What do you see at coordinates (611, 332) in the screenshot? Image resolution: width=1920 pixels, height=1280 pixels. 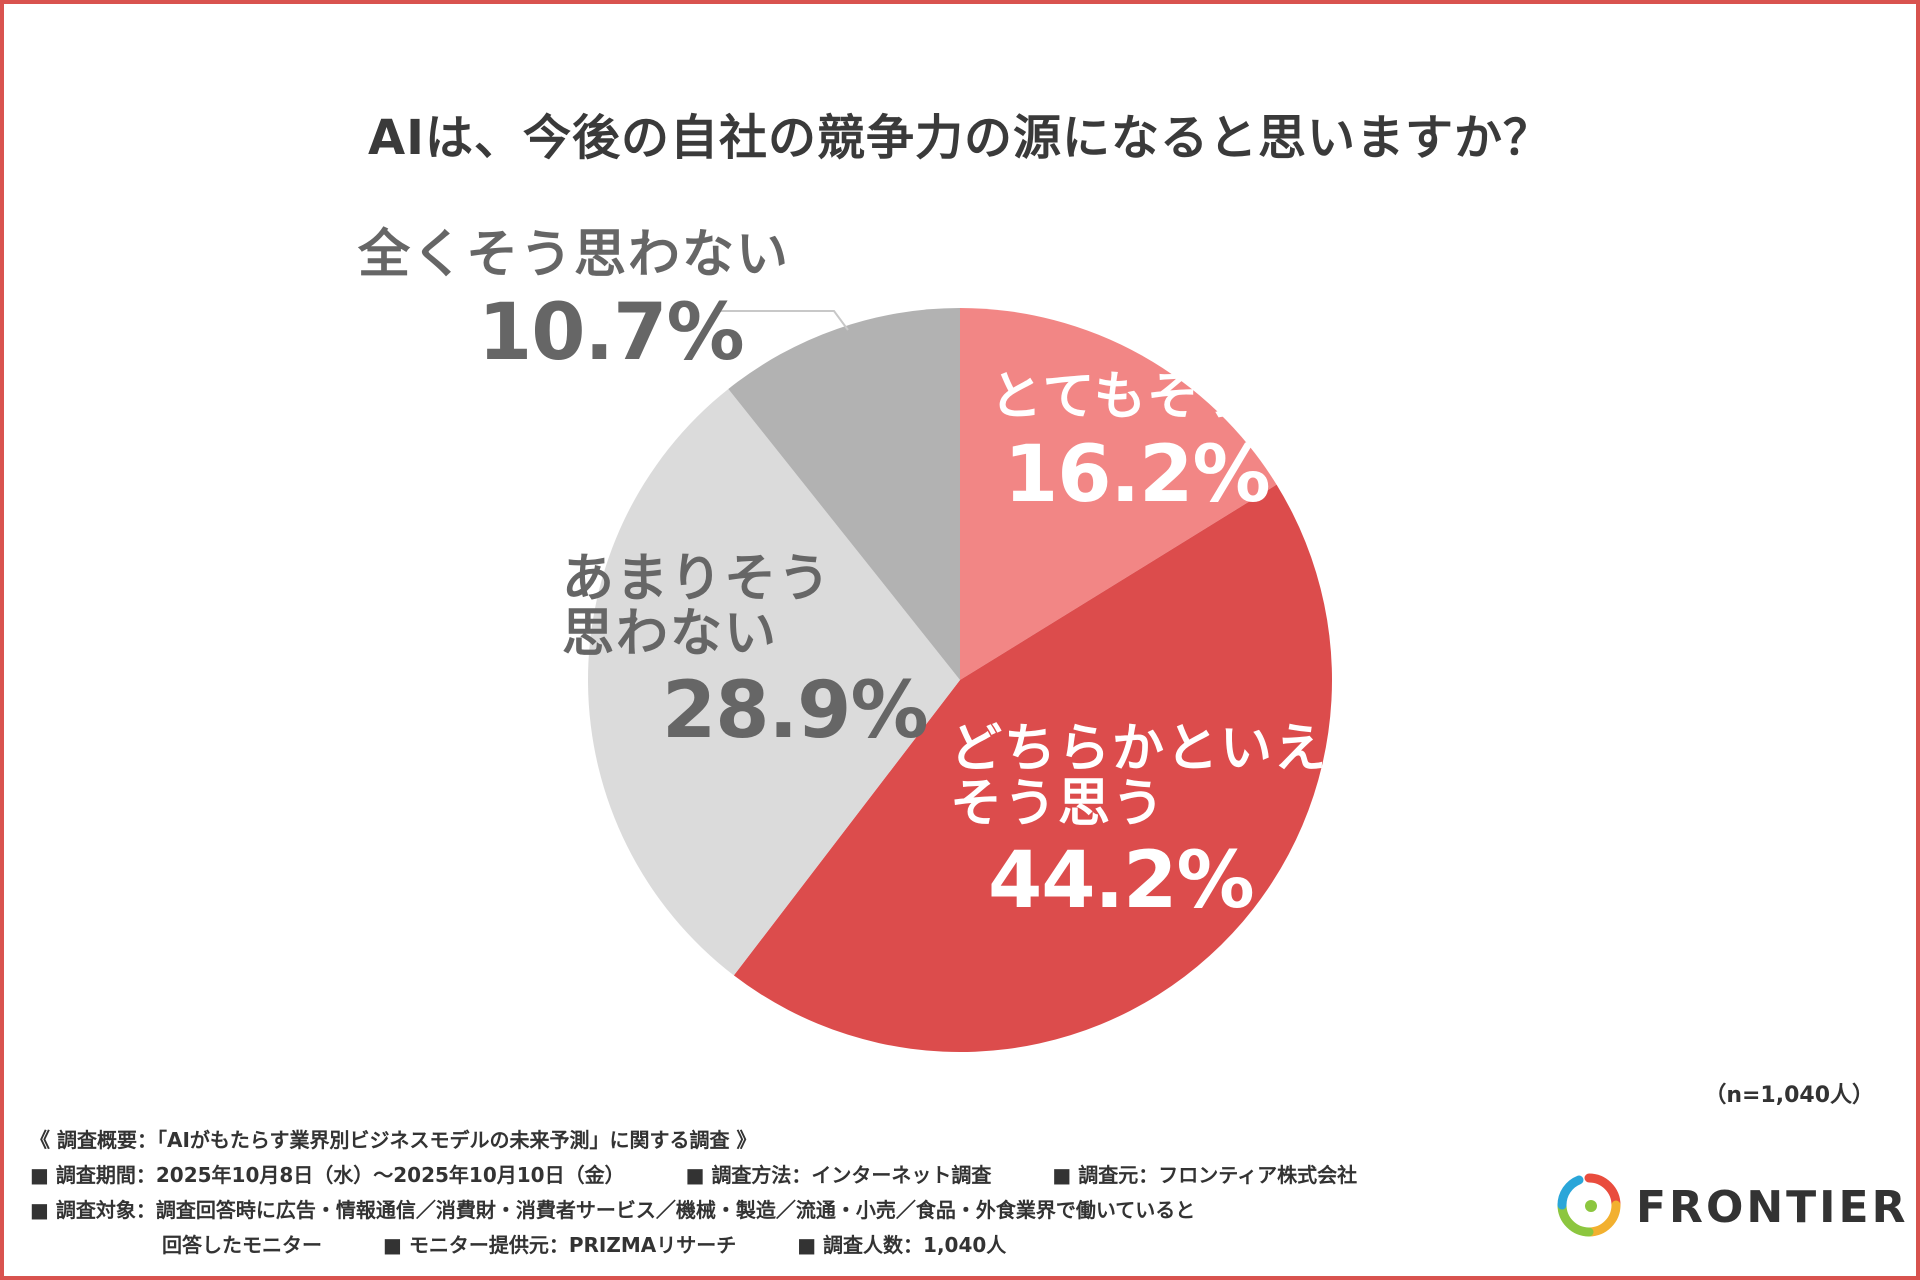 I see `slice-value: 10.7%` at bounding box center [611, 332].